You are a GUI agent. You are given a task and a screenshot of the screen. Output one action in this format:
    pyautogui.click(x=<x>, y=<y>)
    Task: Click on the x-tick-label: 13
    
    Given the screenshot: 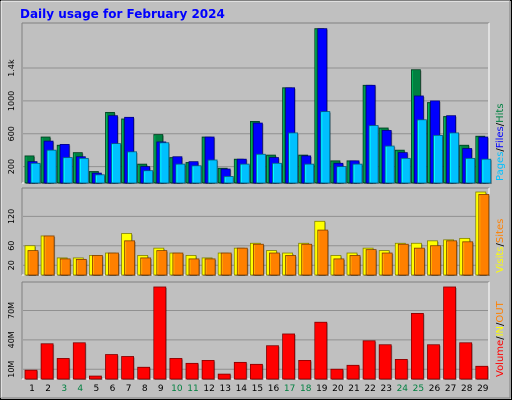 What is the action you would take?
    pyautogui.click(x=224, y=389)
    